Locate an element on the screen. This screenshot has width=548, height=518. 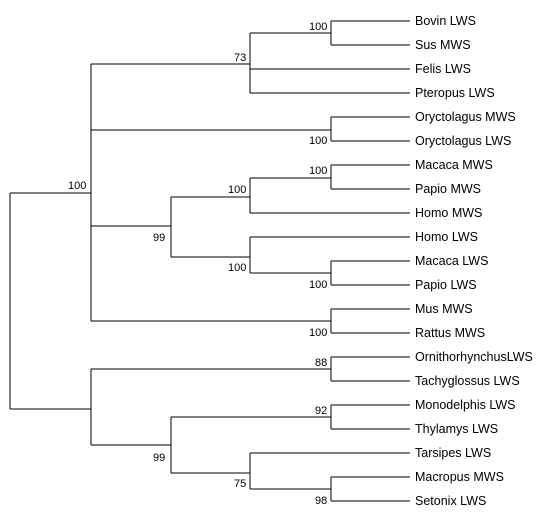
taxon-label: Mus MWS is located at coordinates (444, 309).